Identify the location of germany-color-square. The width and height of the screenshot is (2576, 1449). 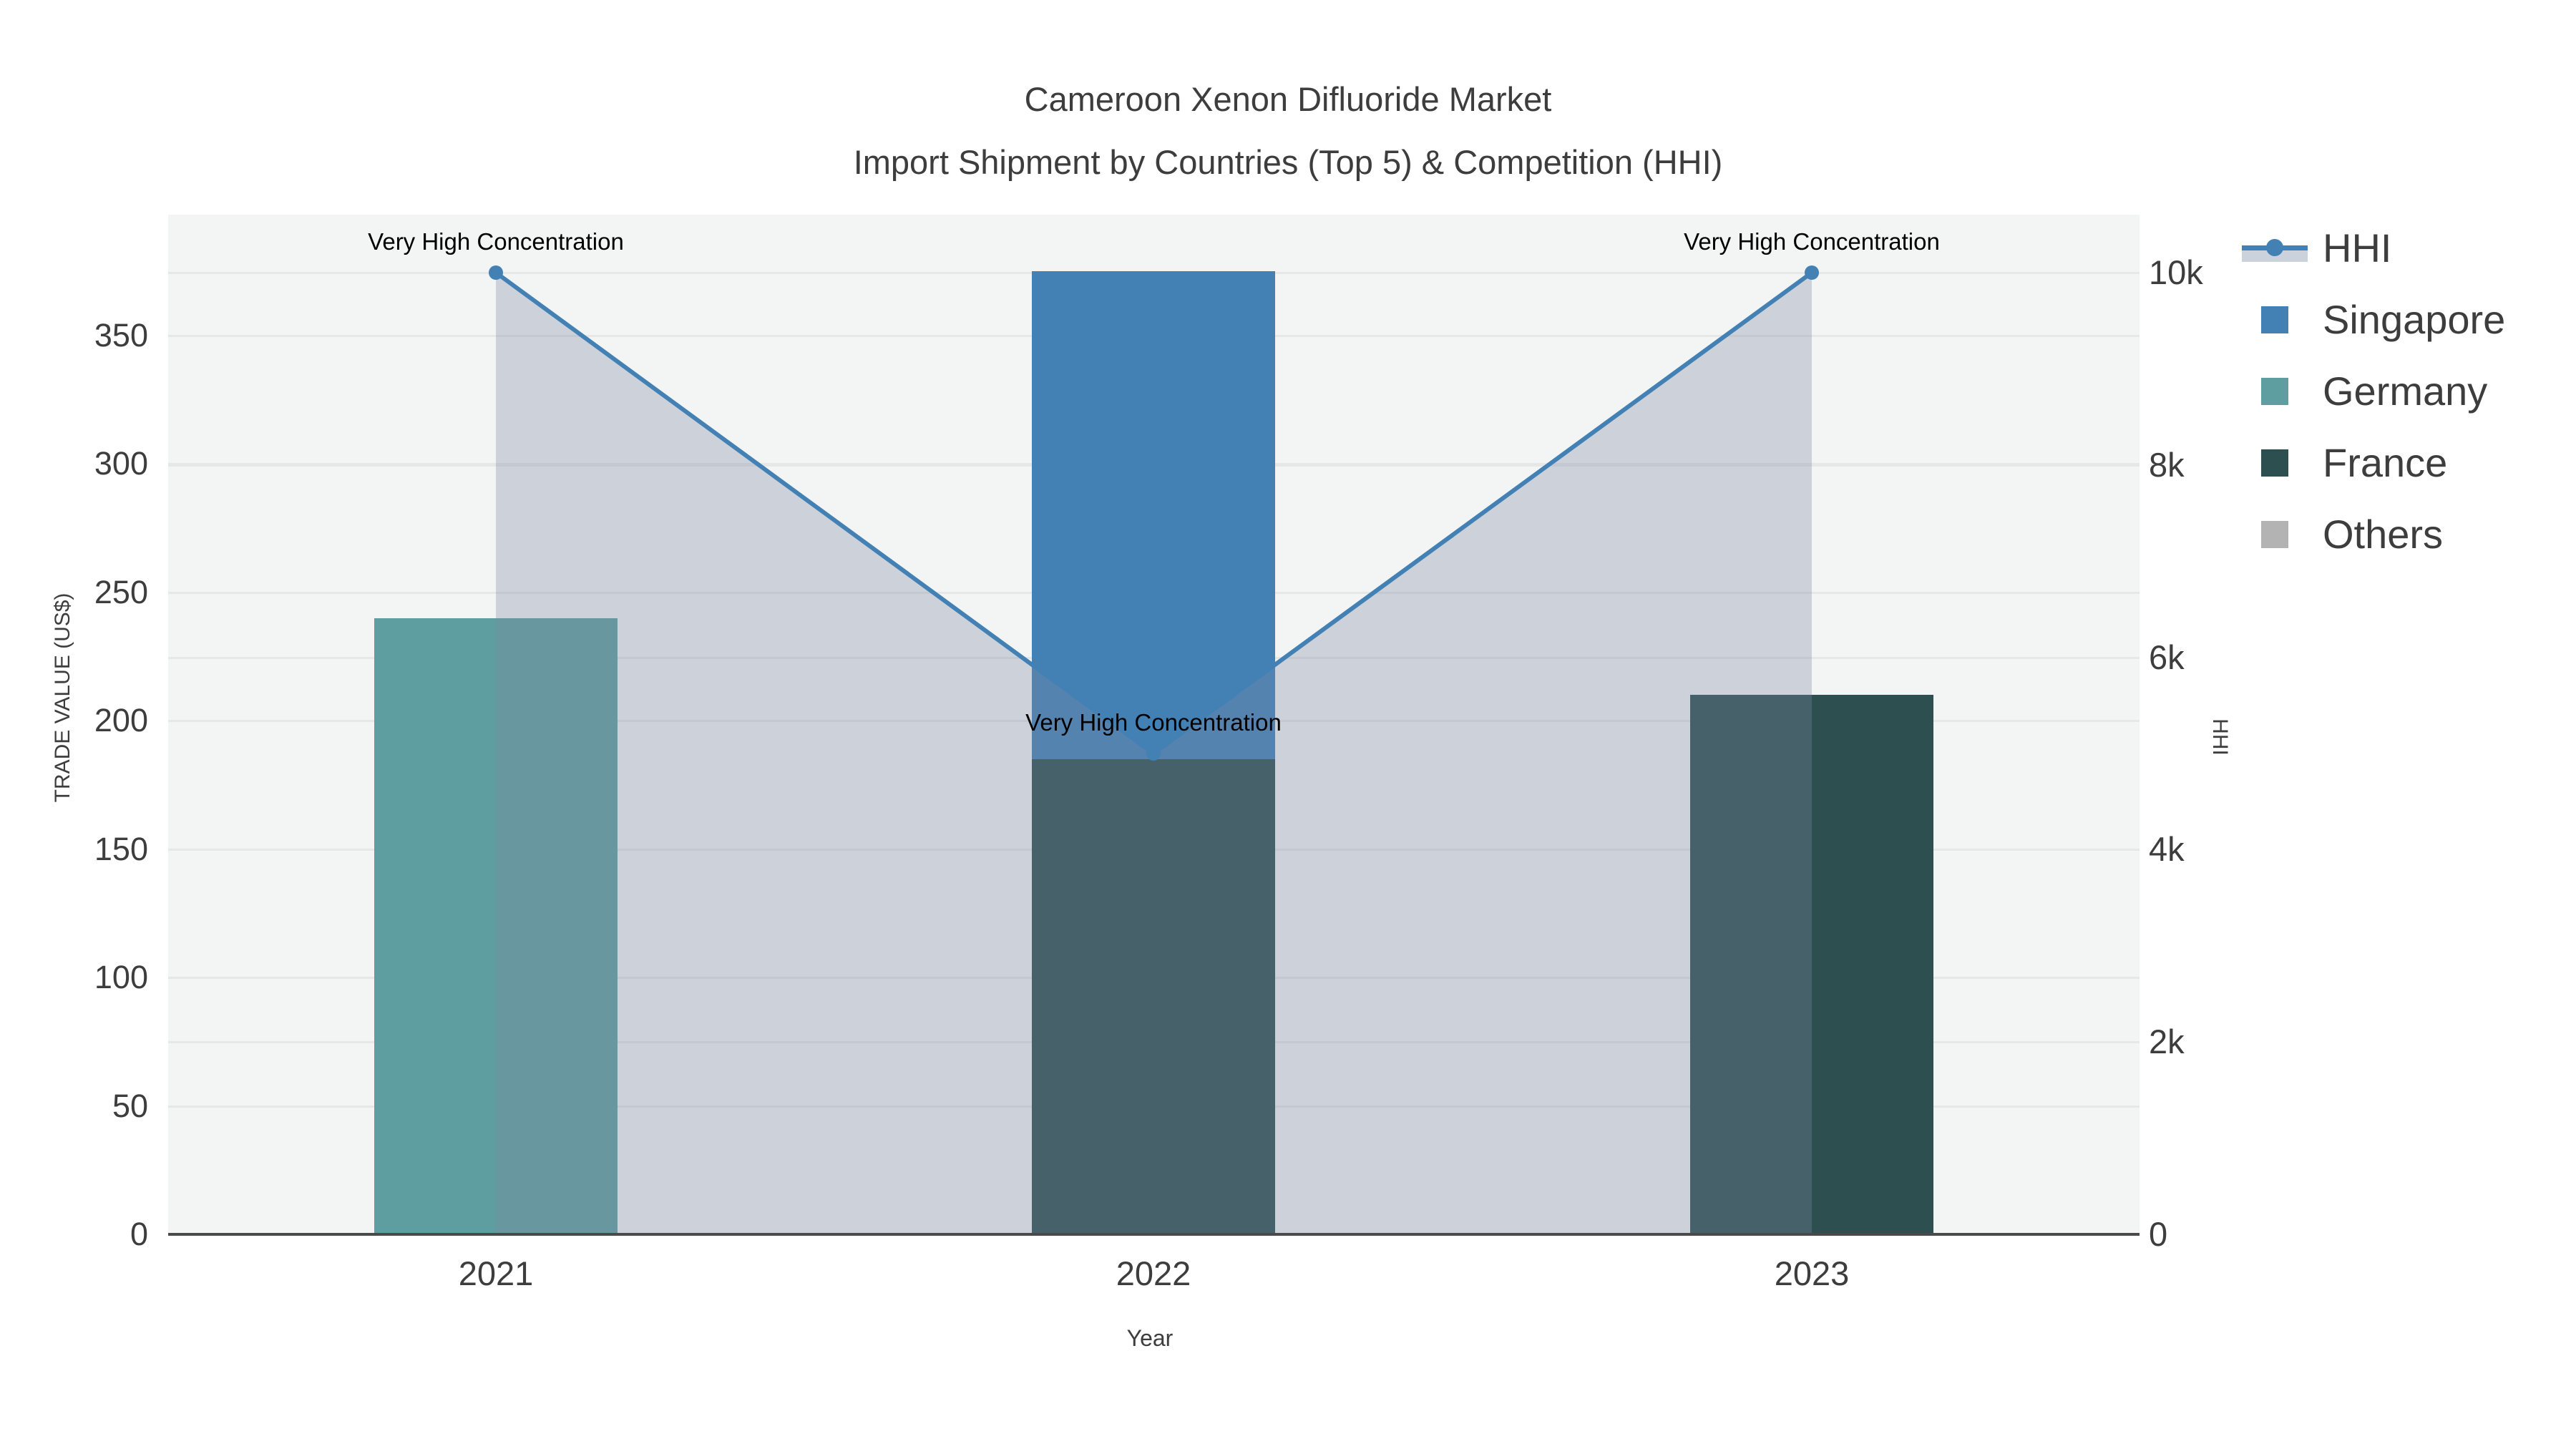
(2274, 391).